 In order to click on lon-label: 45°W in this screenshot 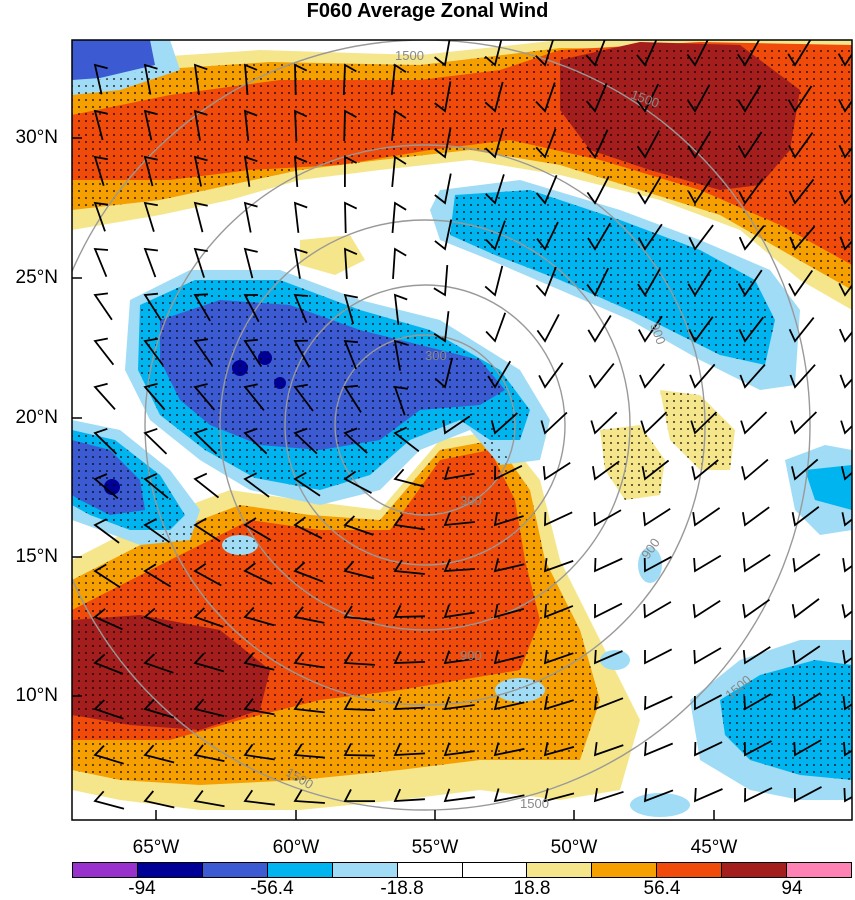, I will do `click(714, 847)`.